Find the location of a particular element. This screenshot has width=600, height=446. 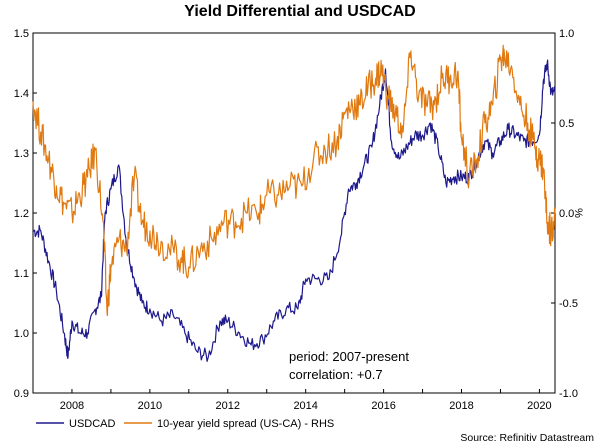

left-tick-label: 1.5 is located at coordinates (21, 34).